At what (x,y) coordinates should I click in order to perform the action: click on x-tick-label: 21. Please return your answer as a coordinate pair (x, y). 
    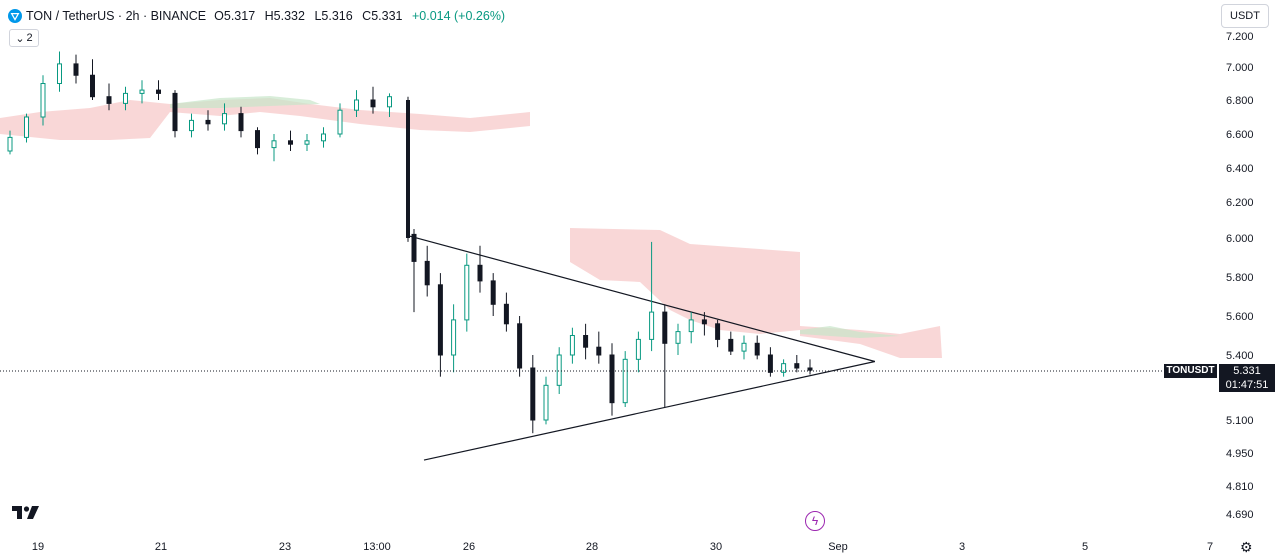
    Looking at the image, I should click on (161, 547).